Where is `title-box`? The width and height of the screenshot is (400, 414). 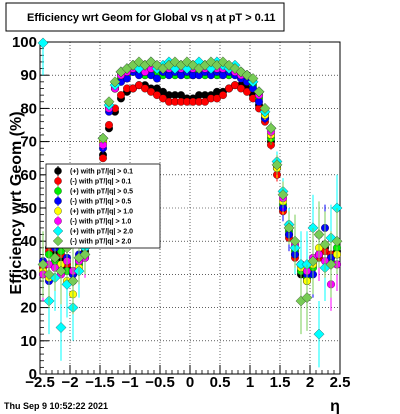 title-box is located at coordinates (145, 17).